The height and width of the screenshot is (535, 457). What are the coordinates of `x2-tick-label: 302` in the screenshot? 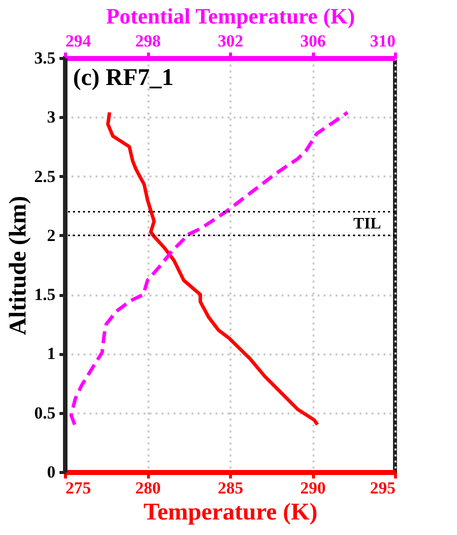 It's located at (231, 41).